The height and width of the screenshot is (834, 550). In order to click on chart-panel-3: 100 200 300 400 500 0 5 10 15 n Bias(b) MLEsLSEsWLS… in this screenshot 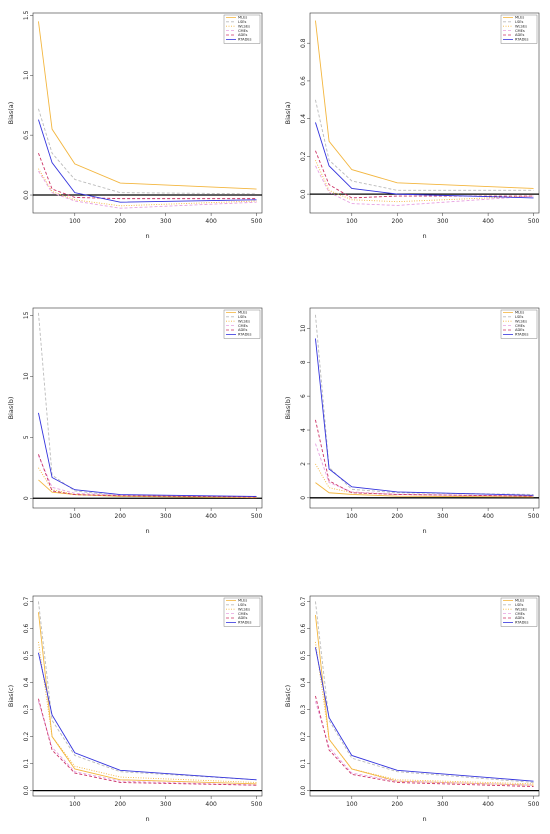, I will do `click(134, 421)`.